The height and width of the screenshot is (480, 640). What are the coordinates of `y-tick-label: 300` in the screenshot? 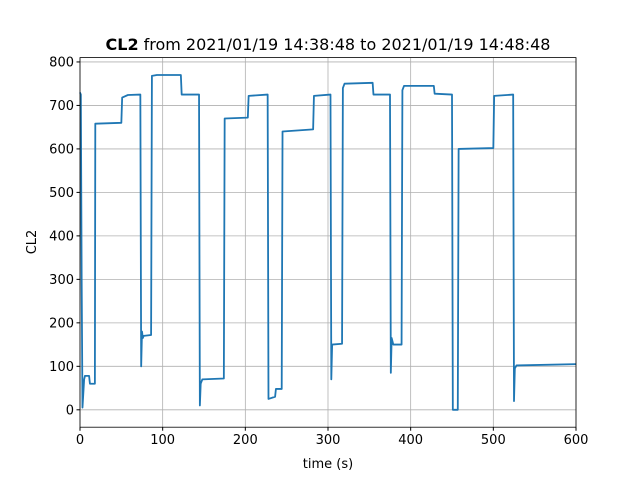 It's located at (61, 280).